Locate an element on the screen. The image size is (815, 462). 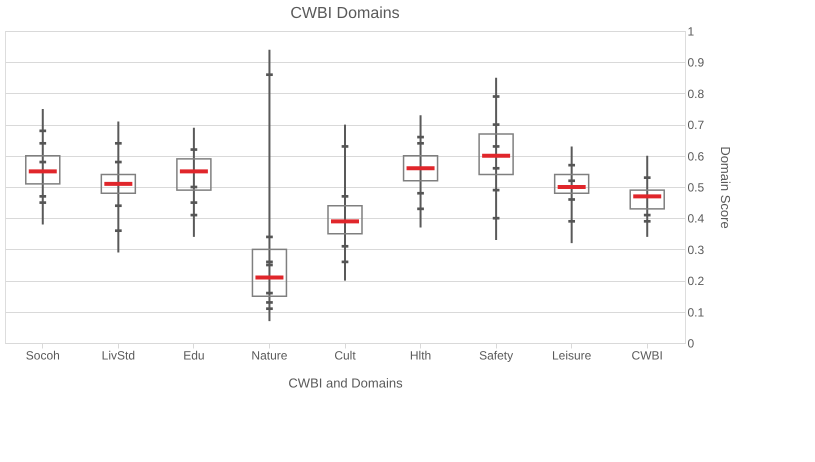
y-tick-label: 0.9 is located at coordinates (696, 63).